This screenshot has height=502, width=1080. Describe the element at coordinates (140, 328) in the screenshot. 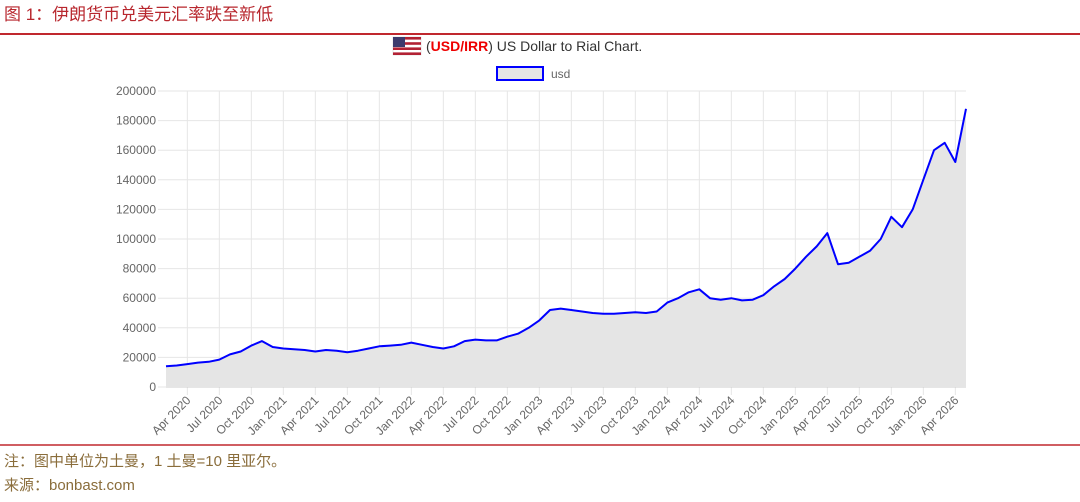

I see `y-tick-label: 40000` at that location.